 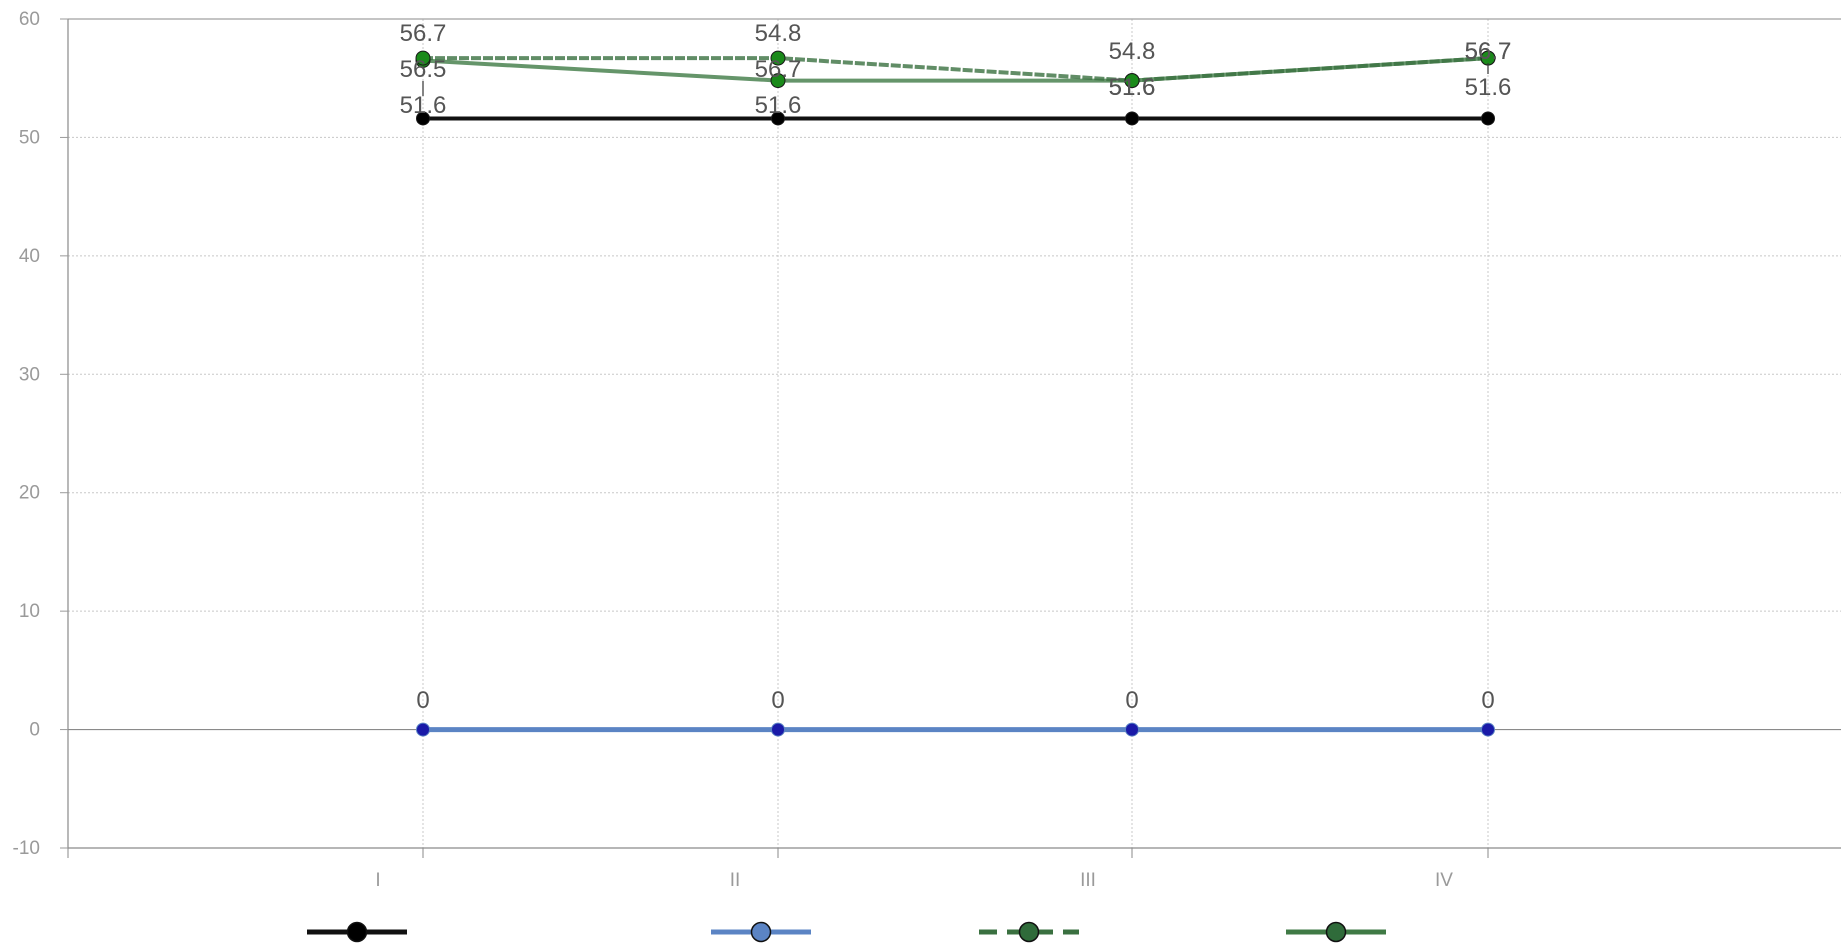 What do you see at coordinates (26, 848) in the screenshot?
I see `y-tick-label: -10` at bounding box center [26, 848].